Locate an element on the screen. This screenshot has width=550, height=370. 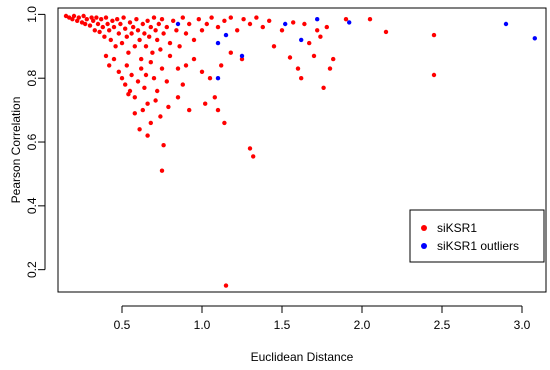
y-tick-label: 0.8 is located at coordinates (32, 78).